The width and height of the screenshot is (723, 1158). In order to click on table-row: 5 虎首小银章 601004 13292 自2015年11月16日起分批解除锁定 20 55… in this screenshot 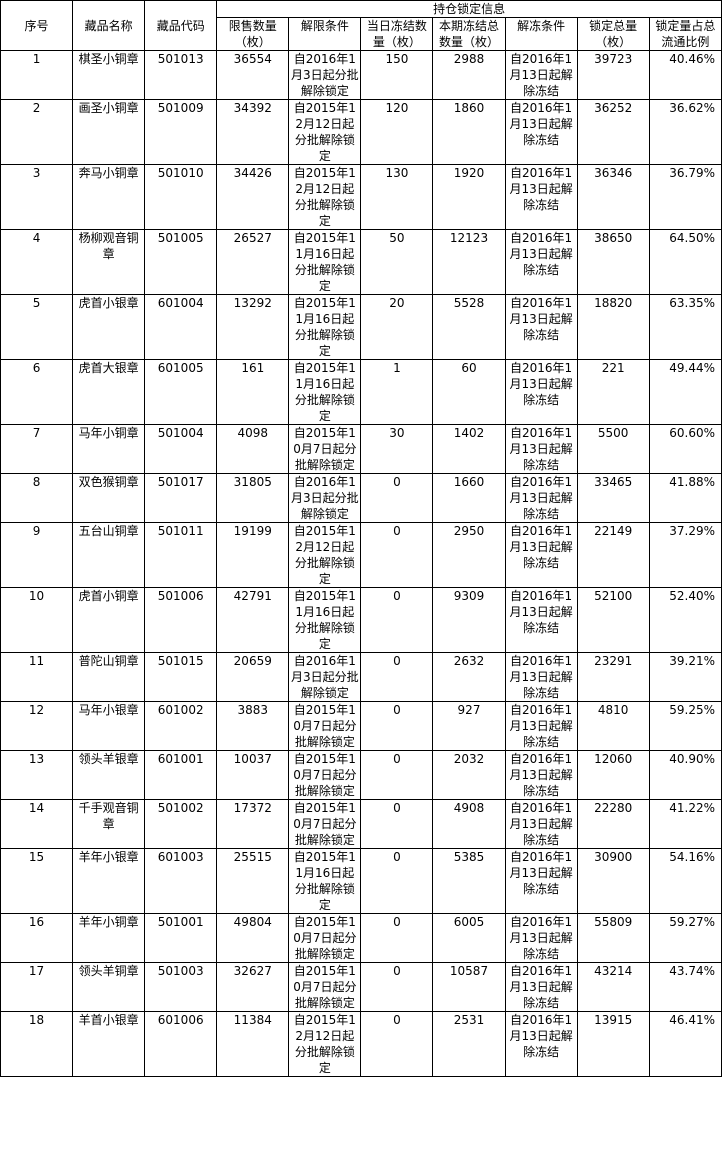, I will do `click(361, 327)`.